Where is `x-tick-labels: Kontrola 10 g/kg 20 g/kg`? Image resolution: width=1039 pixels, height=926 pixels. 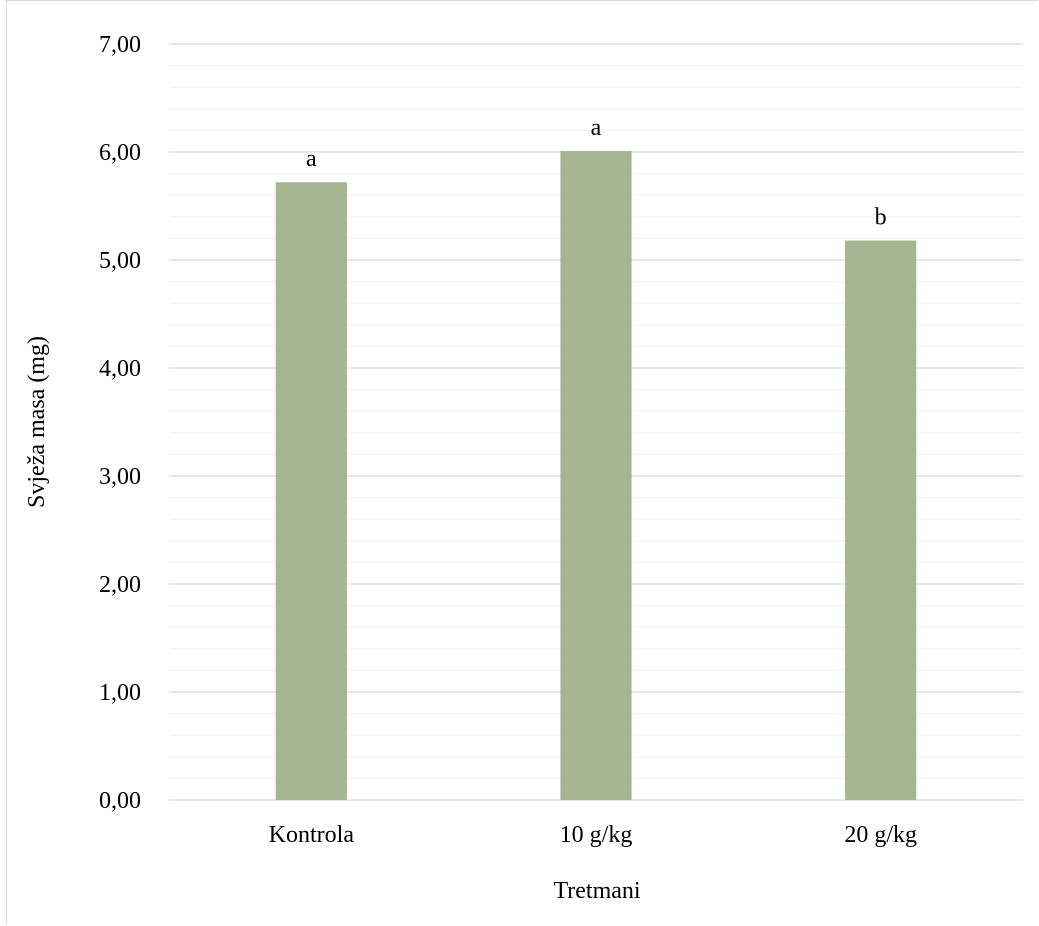
x-tick-labels: Kontrola 10 g/kg 20 g/kg is located at coordinates (593, 835).